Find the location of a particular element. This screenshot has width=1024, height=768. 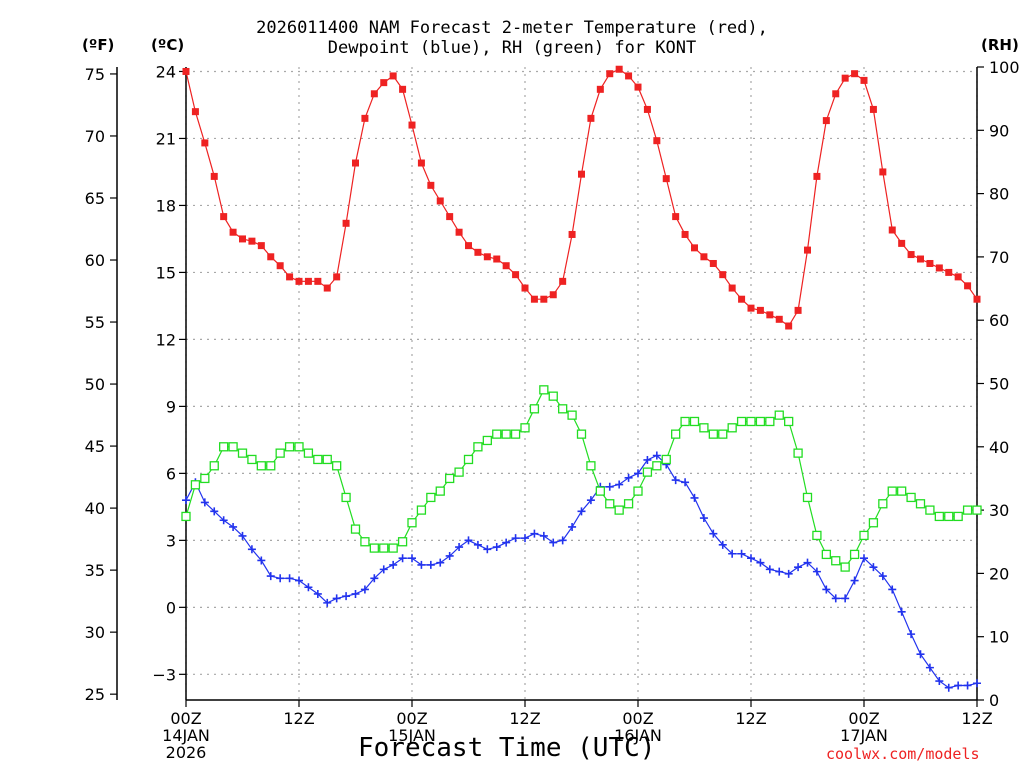

time-tick-label: 00Z is located at coordinates (637, 718).